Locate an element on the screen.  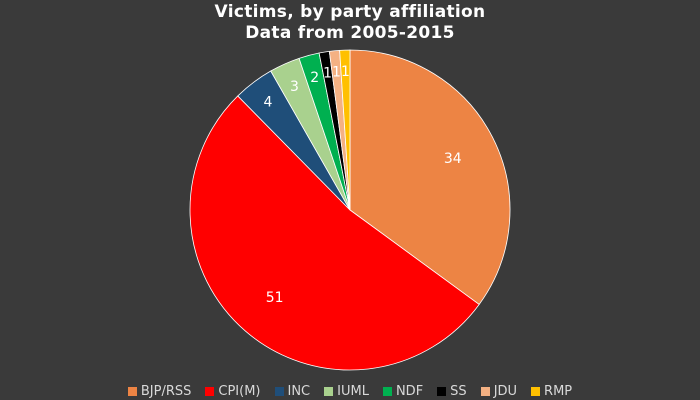
legend-item-ss: SS is located at coordinates (452, 391).